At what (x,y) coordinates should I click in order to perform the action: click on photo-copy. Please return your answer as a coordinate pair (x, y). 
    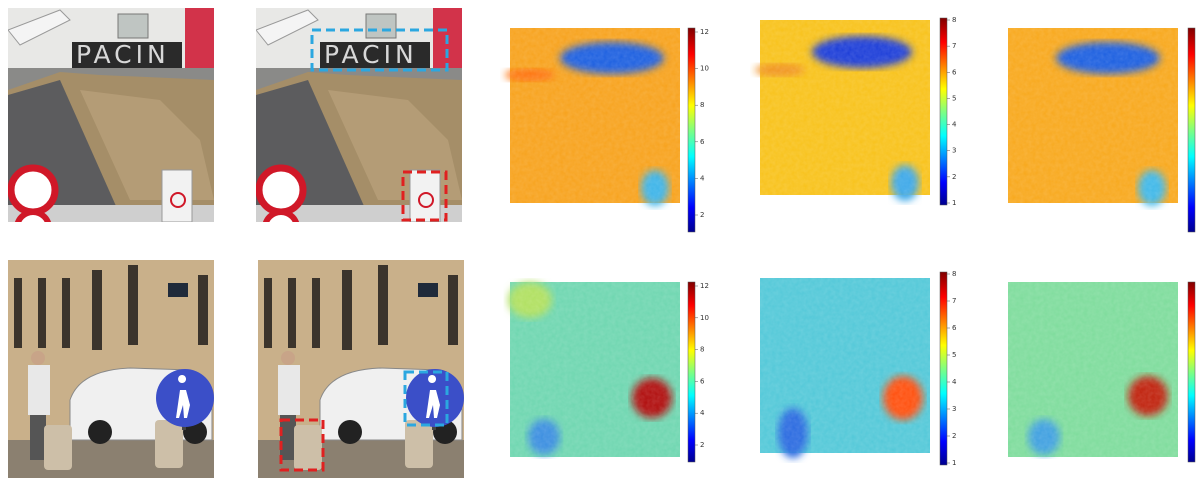
    Looking at the image, I should click on (361, 369).